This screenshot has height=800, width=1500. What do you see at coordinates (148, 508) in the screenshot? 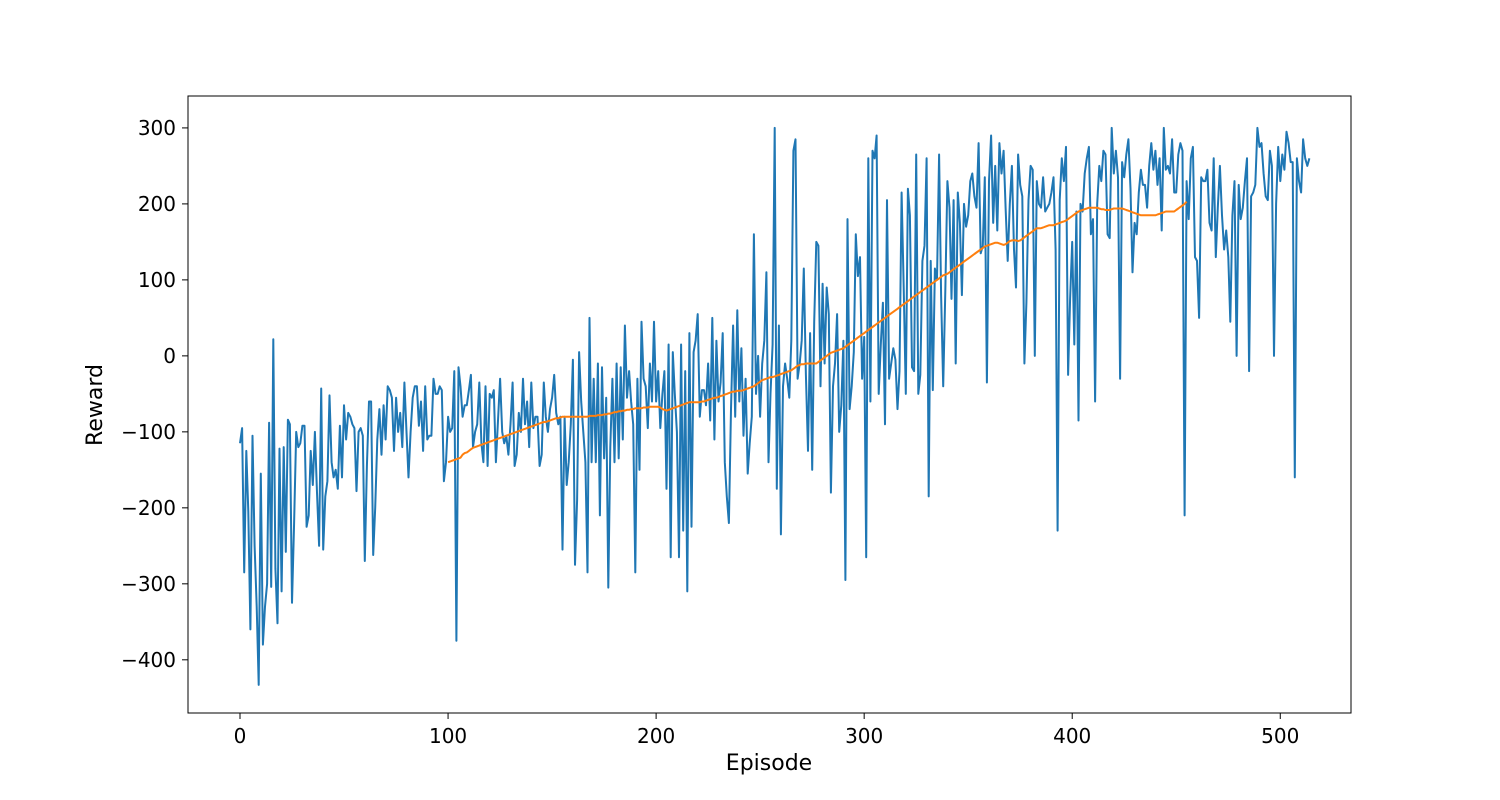
I see `y-tick-label: −200` at bounding box center [148, 508].